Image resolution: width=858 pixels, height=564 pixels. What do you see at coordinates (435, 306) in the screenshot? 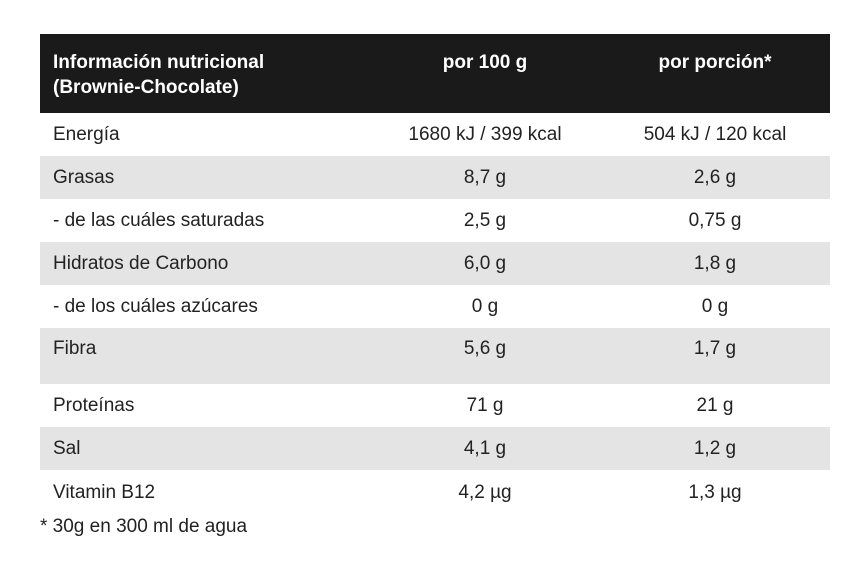
I see `table-row: - de los cuáles azúcares 0 g 0 g` at bounding box center [435, 306].